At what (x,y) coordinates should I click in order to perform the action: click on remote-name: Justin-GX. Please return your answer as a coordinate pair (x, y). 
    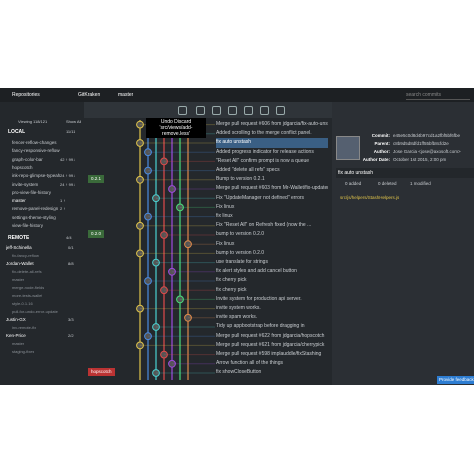
    Looking at the image, I should click on (16, 320).